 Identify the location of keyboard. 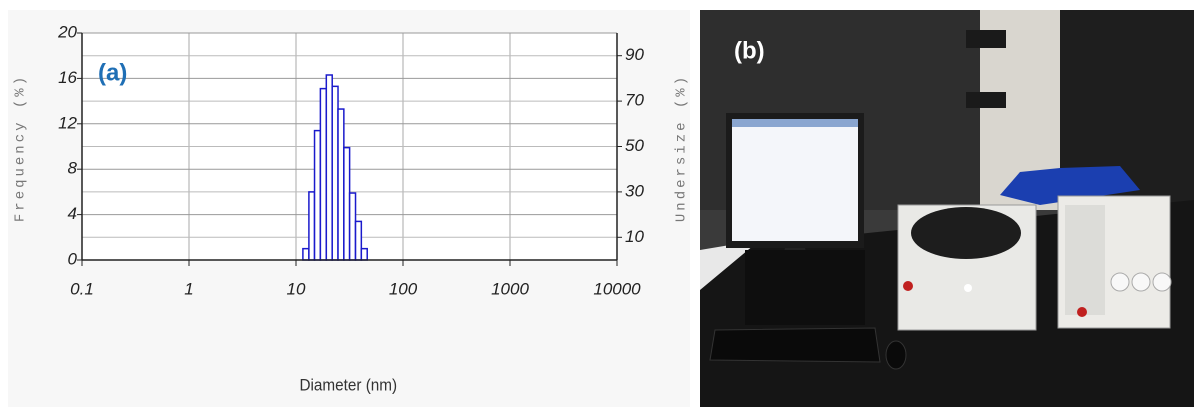
(795, 345).